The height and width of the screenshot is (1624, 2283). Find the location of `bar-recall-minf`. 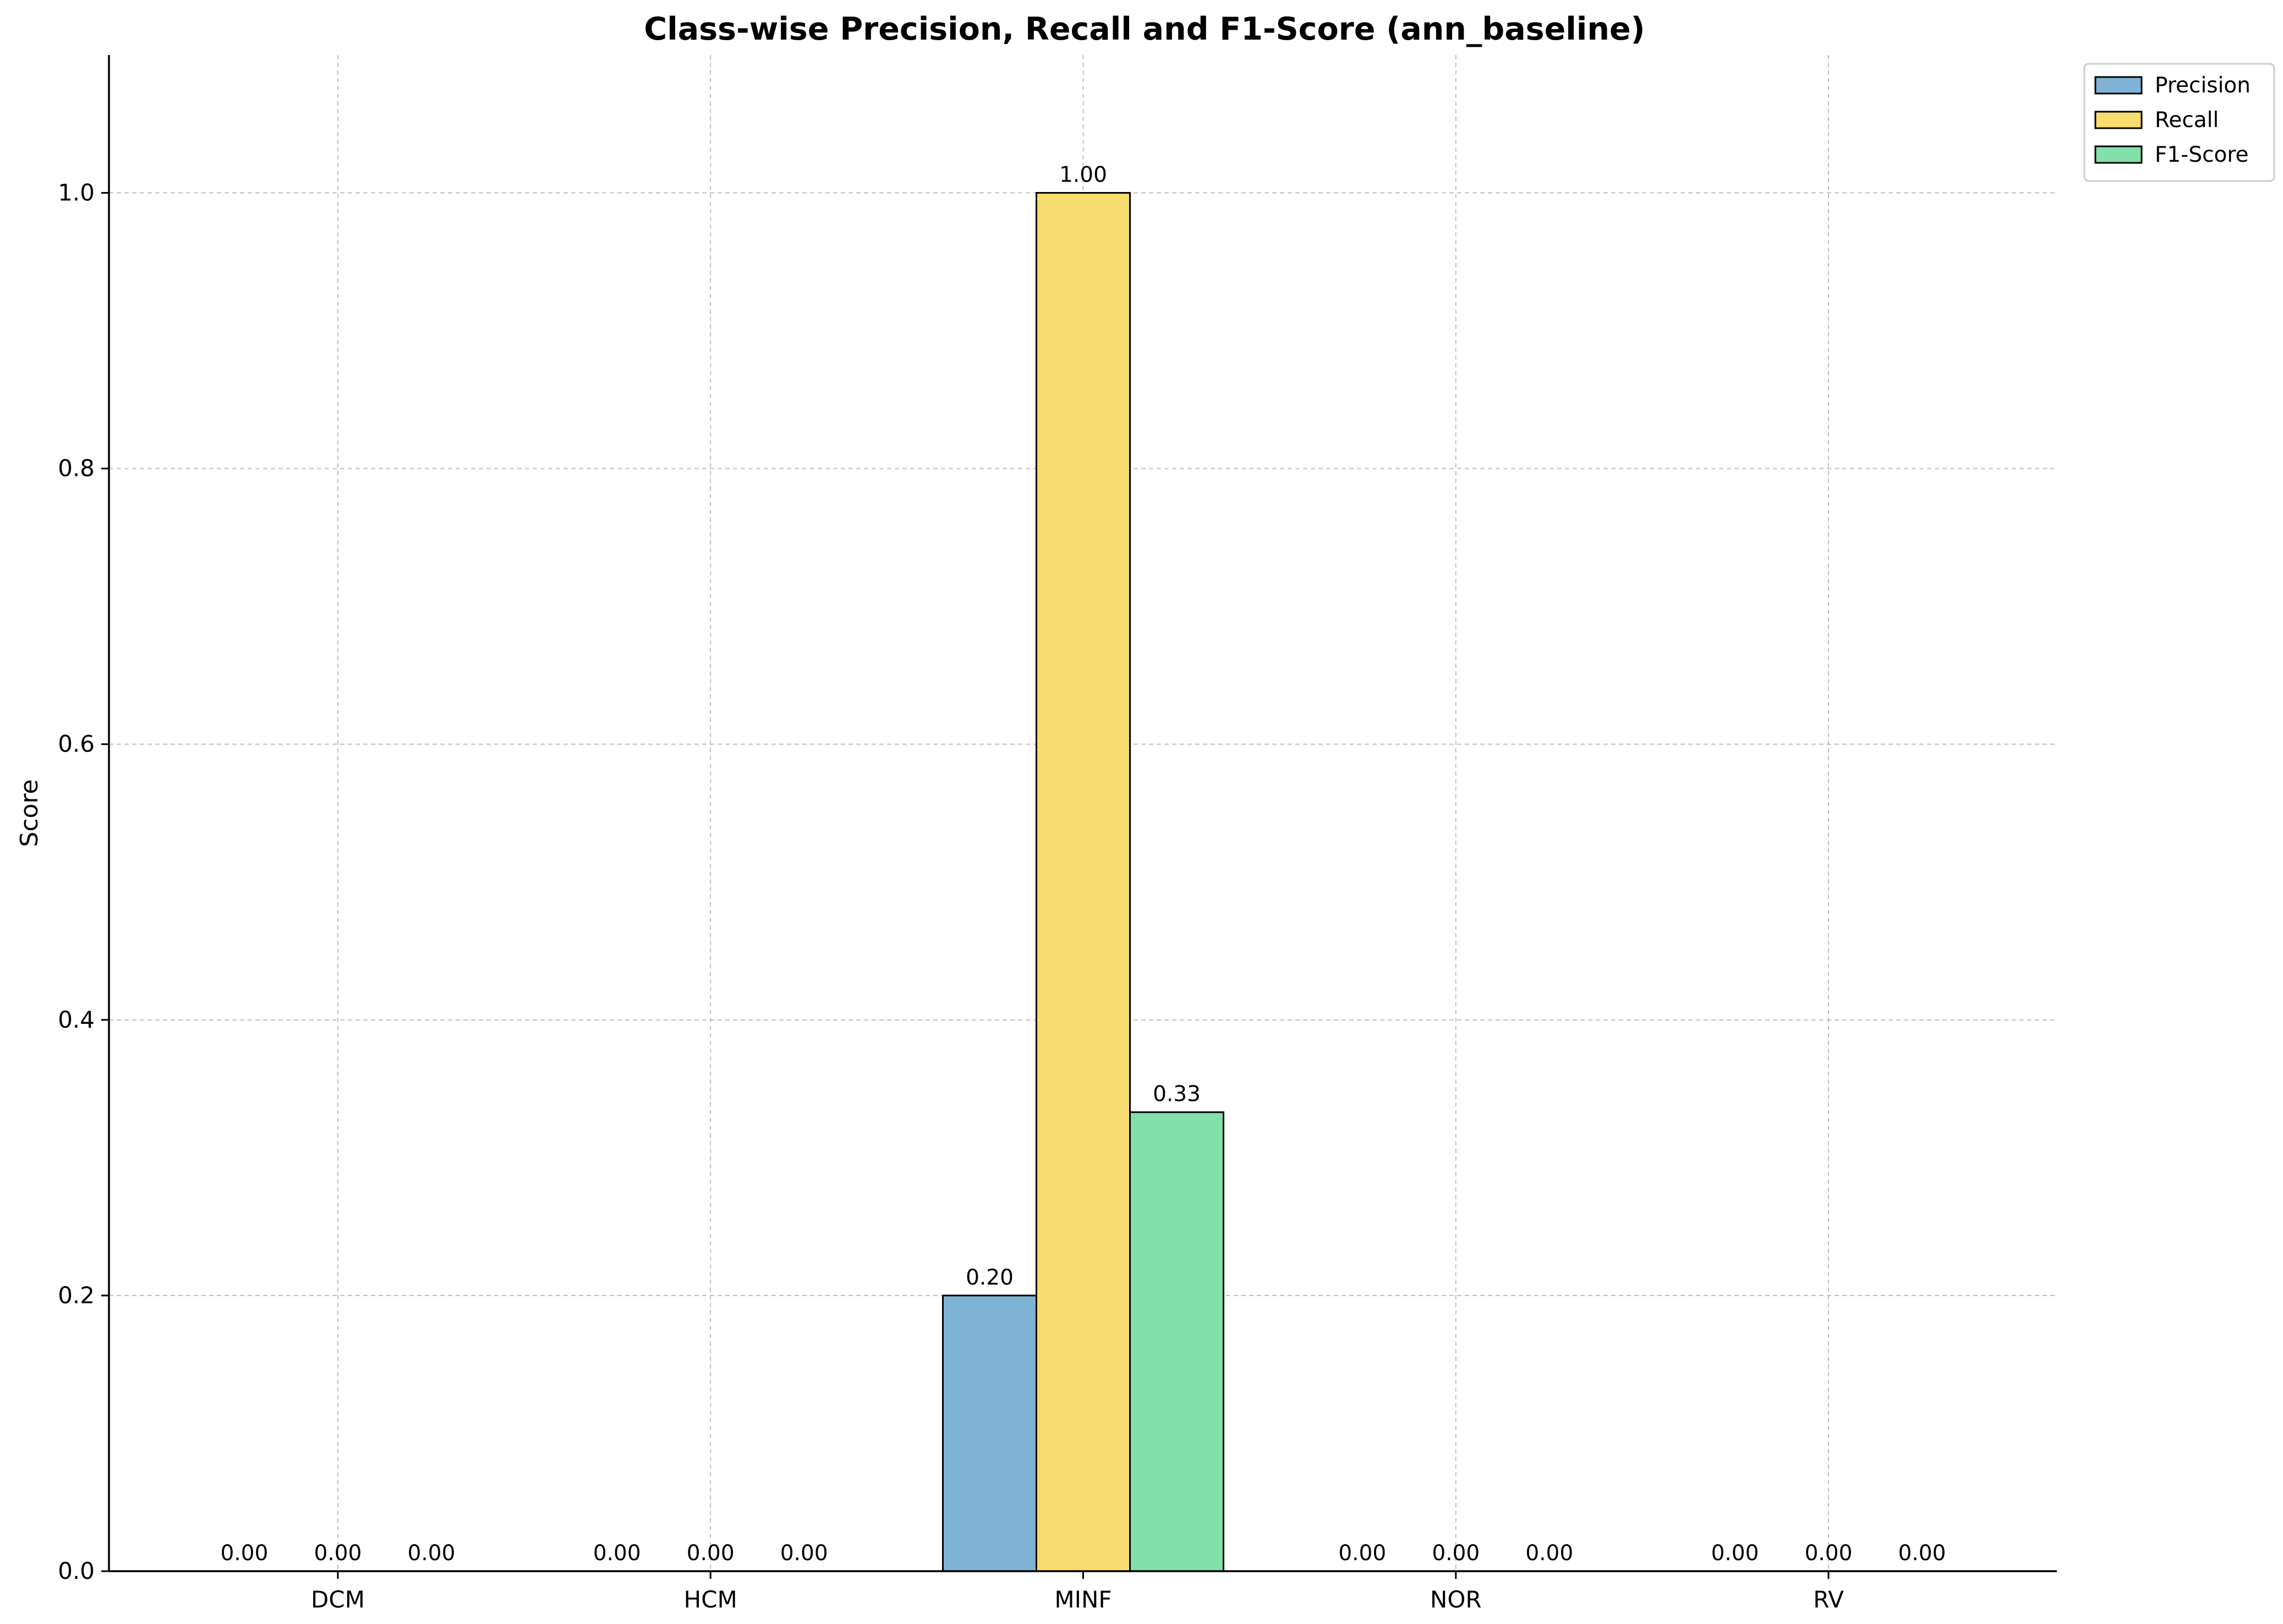

bar-recall-minf is located at coordinates (1083, 882).